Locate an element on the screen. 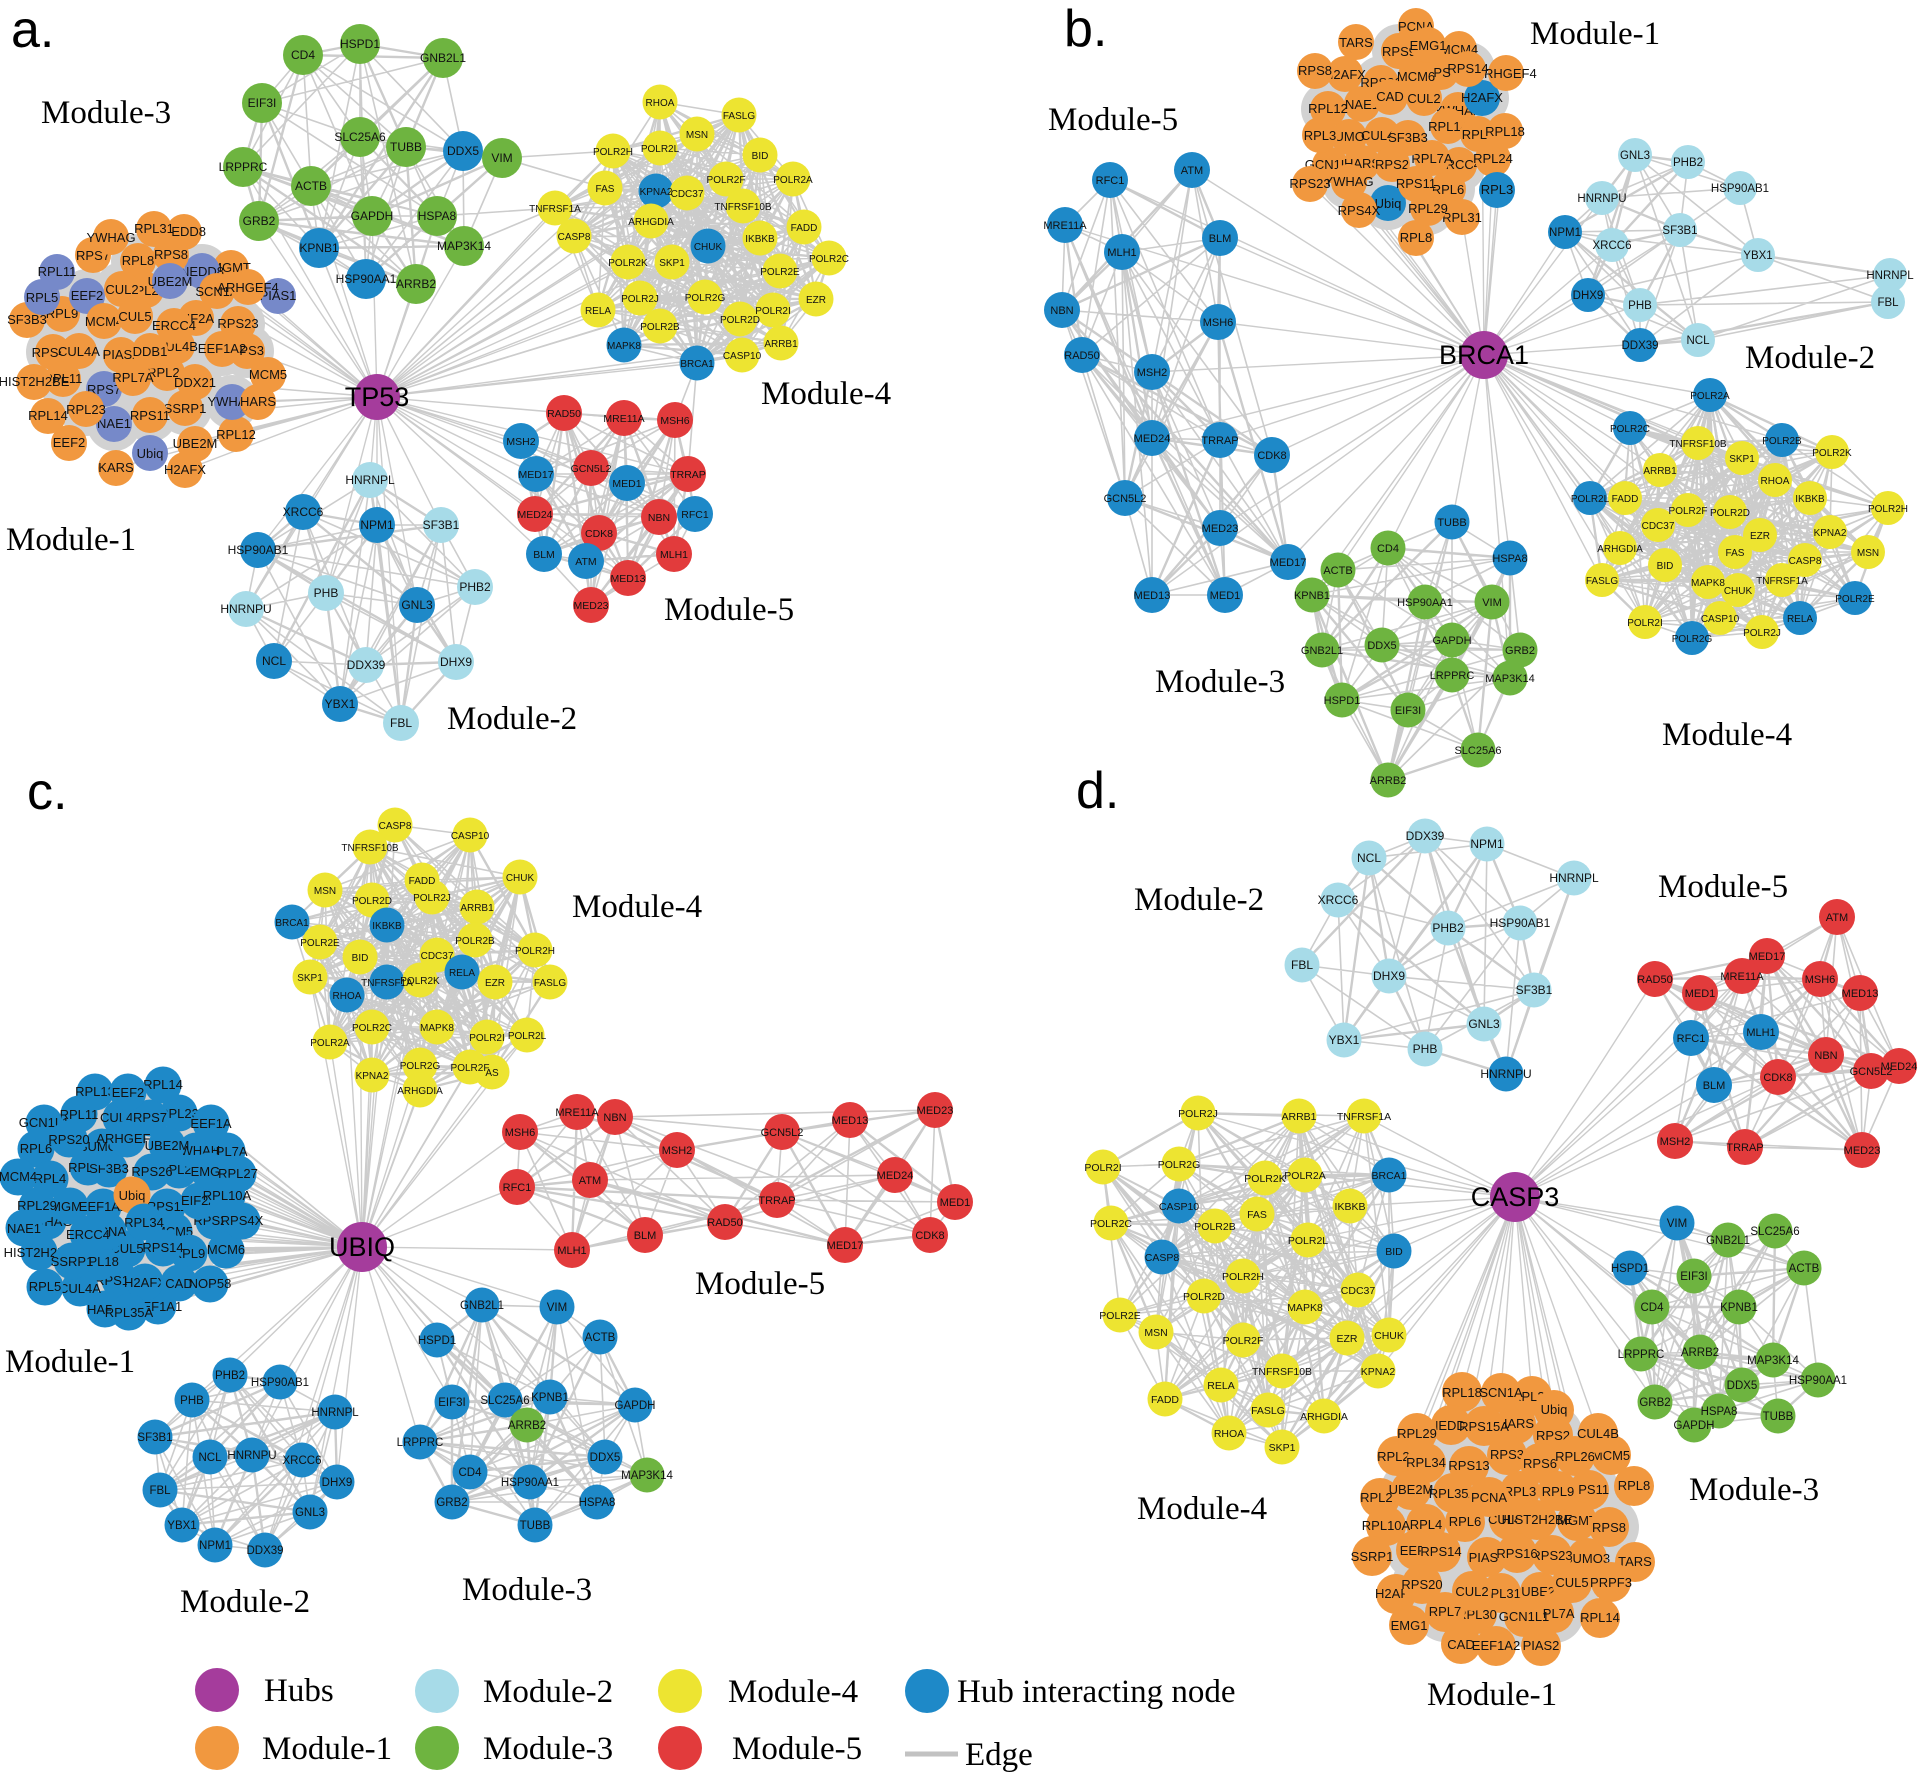  svg-text: EZR is located at coordinates (495, 983).